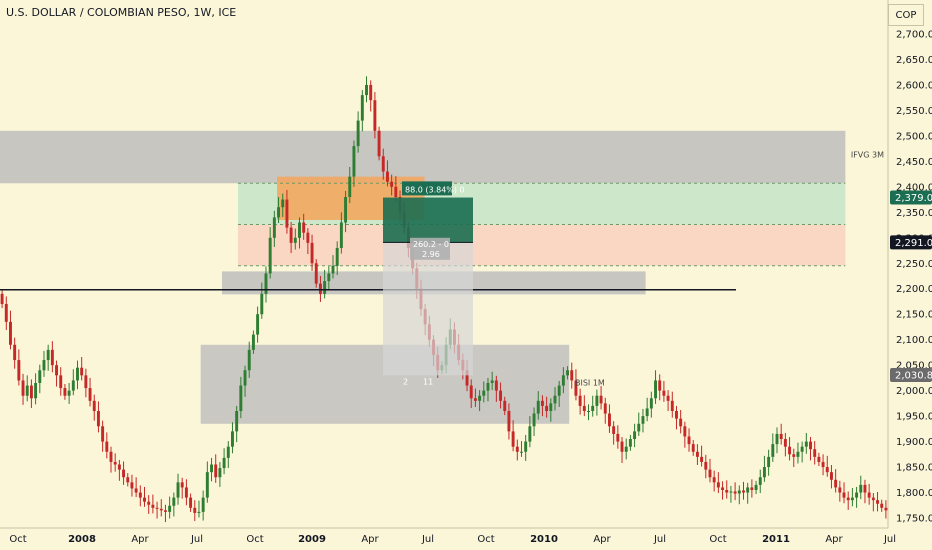 This screenshot has height=550, width=932. Describe the element at coordinates (913, 243) in the screenshot. I see `price-label: 2,291.0` at that location.